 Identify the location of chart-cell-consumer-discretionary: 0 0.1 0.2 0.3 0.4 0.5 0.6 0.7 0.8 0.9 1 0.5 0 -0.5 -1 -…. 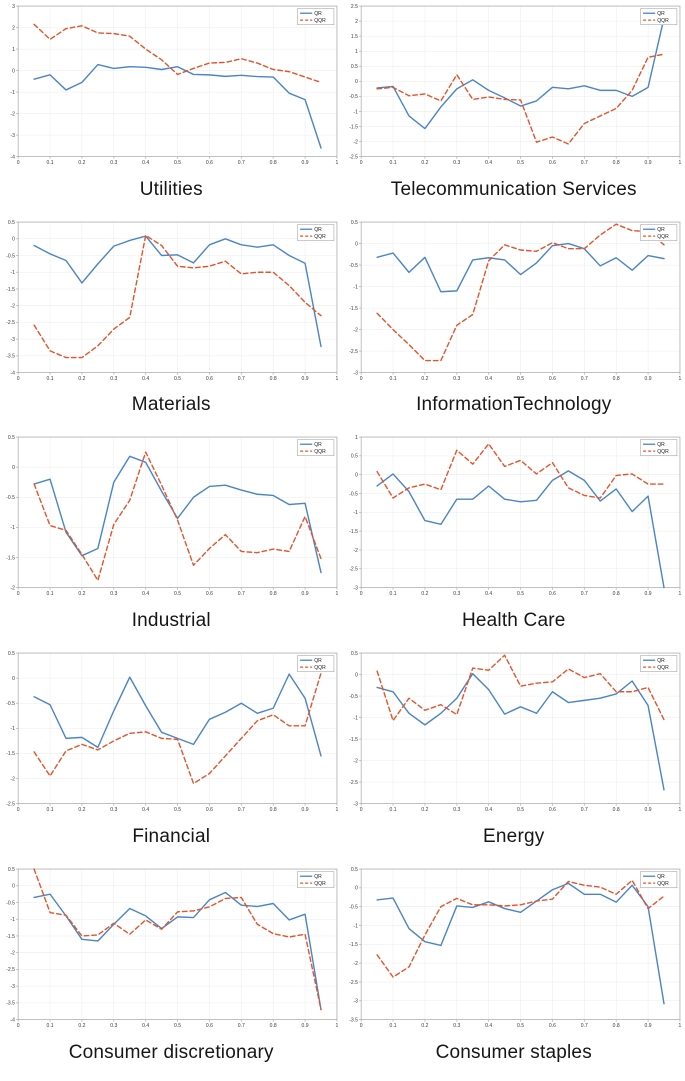
(171, 972).